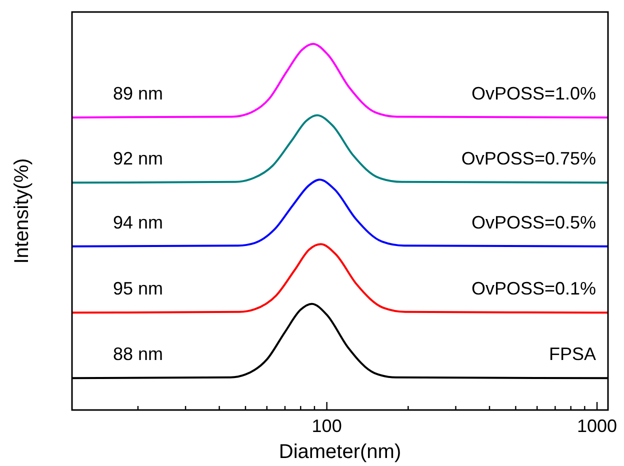 This screenshot has height=466, width=624. Describe the element at coordinates (138, 222) in the screenshot. I see `annotation: 94 nm` at that location.